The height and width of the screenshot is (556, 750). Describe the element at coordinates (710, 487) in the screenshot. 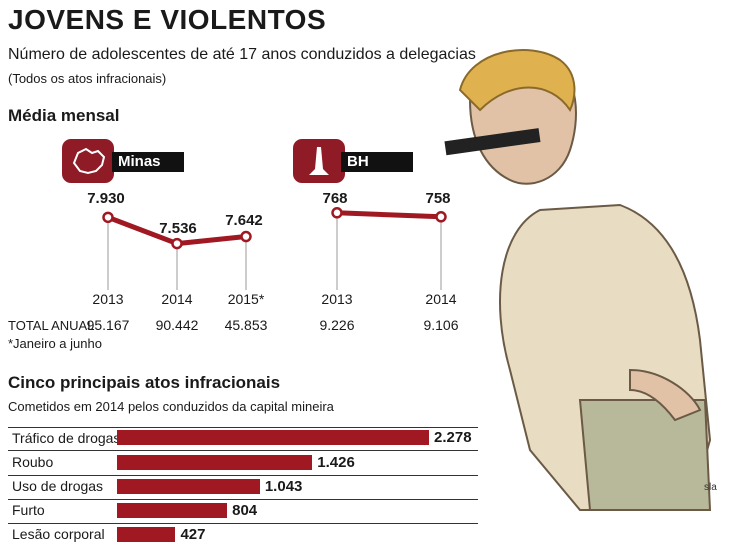

I see `artist-signature: sla` at that location.